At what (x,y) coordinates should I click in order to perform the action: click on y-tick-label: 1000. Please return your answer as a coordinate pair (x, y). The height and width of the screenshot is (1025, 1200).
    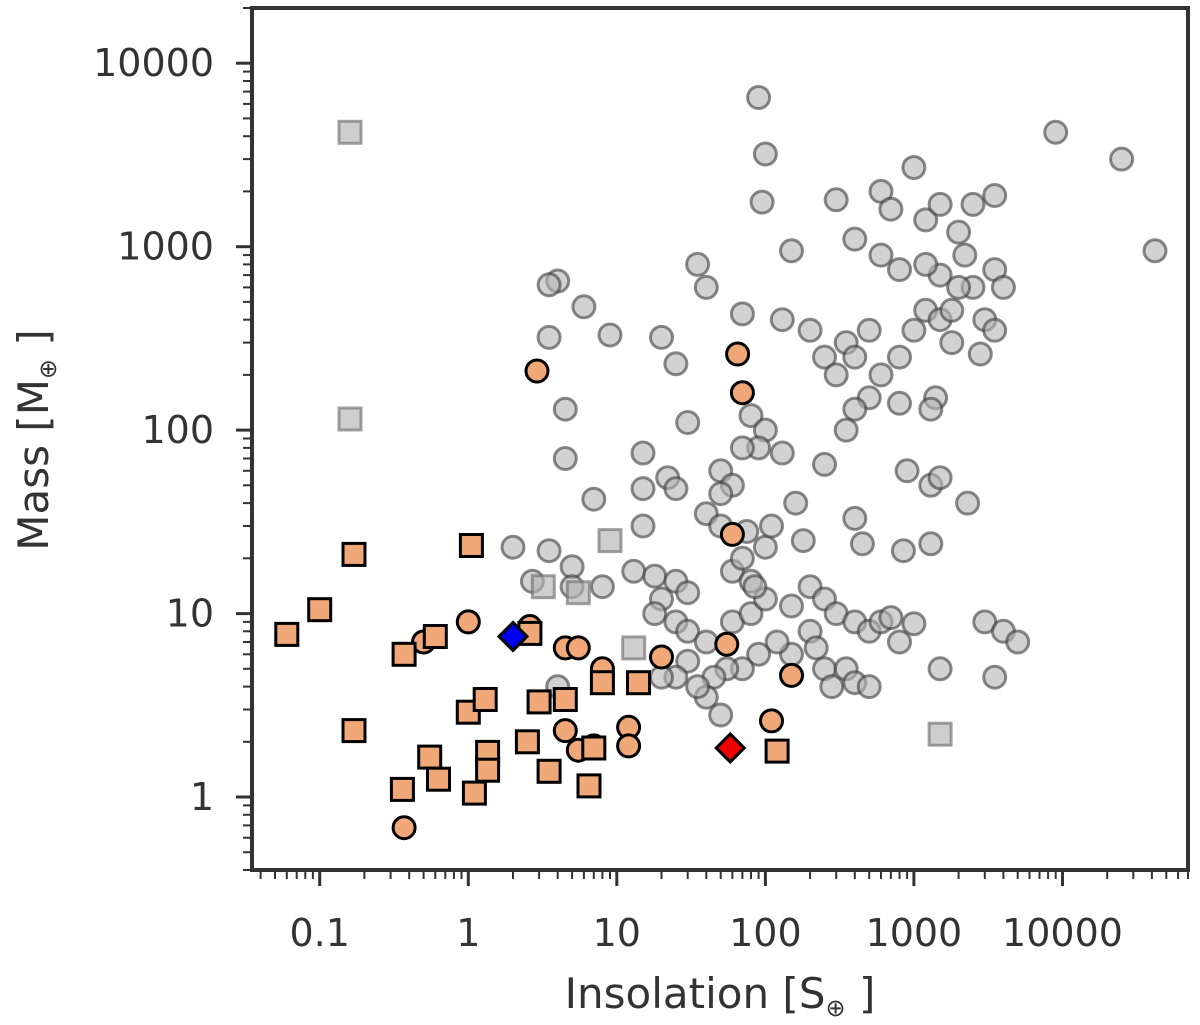
    Looking at the image, I should click on (165, 247).